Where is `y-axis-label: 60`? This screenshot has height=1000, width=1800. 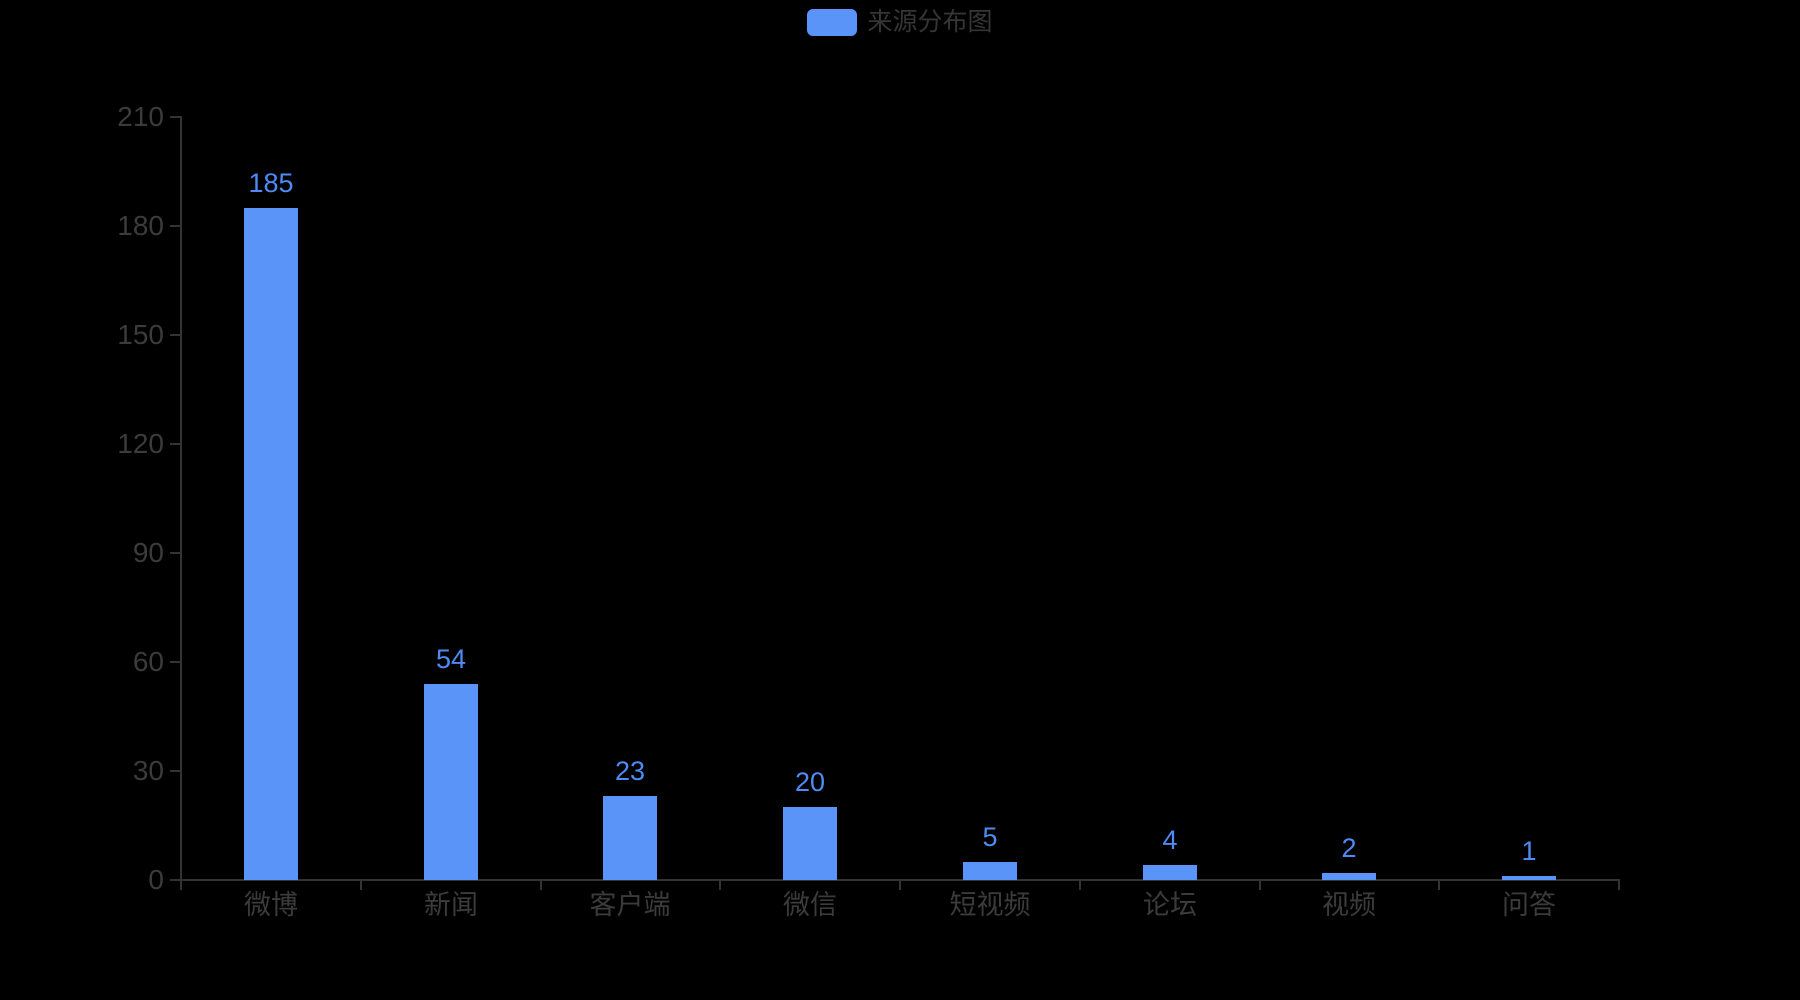
y-axis-label: 60 is located at coordinates (148, 661).